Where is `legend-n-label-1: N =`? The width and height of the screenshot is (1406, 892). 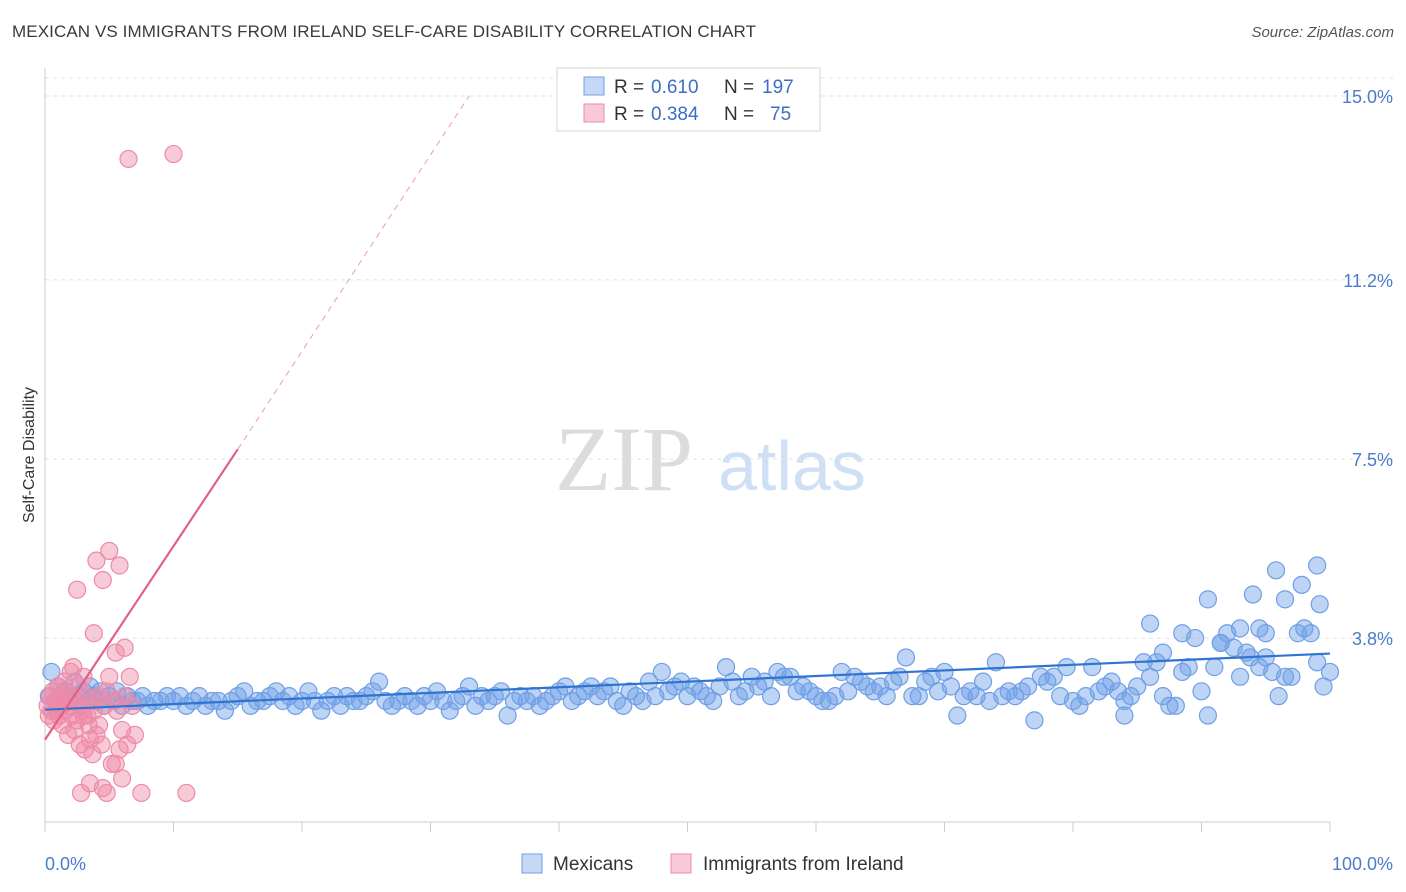 legend-n-label-1: N = is located at coordinates (739, 87).